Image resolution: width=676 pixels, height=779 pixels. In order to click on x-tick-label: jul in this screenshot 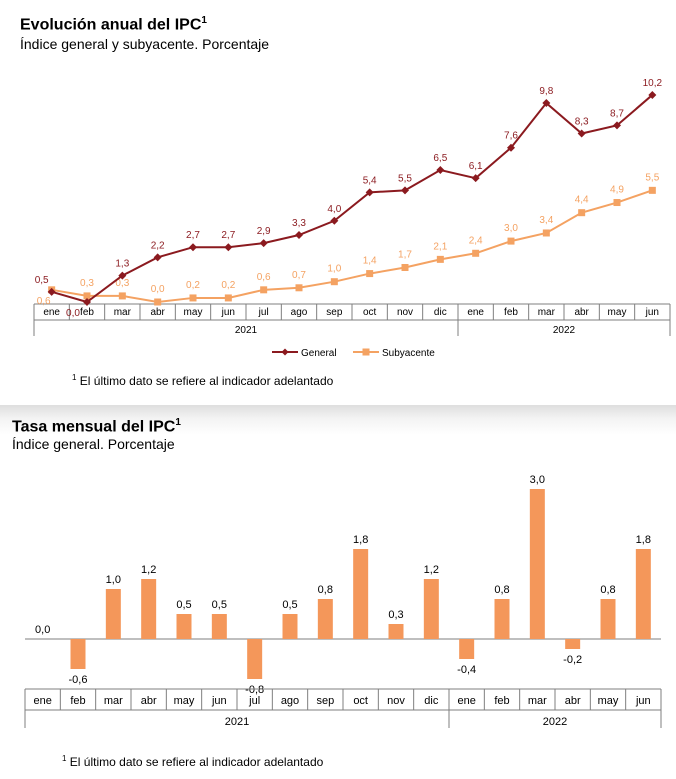, I will do `click(263, 312)`.